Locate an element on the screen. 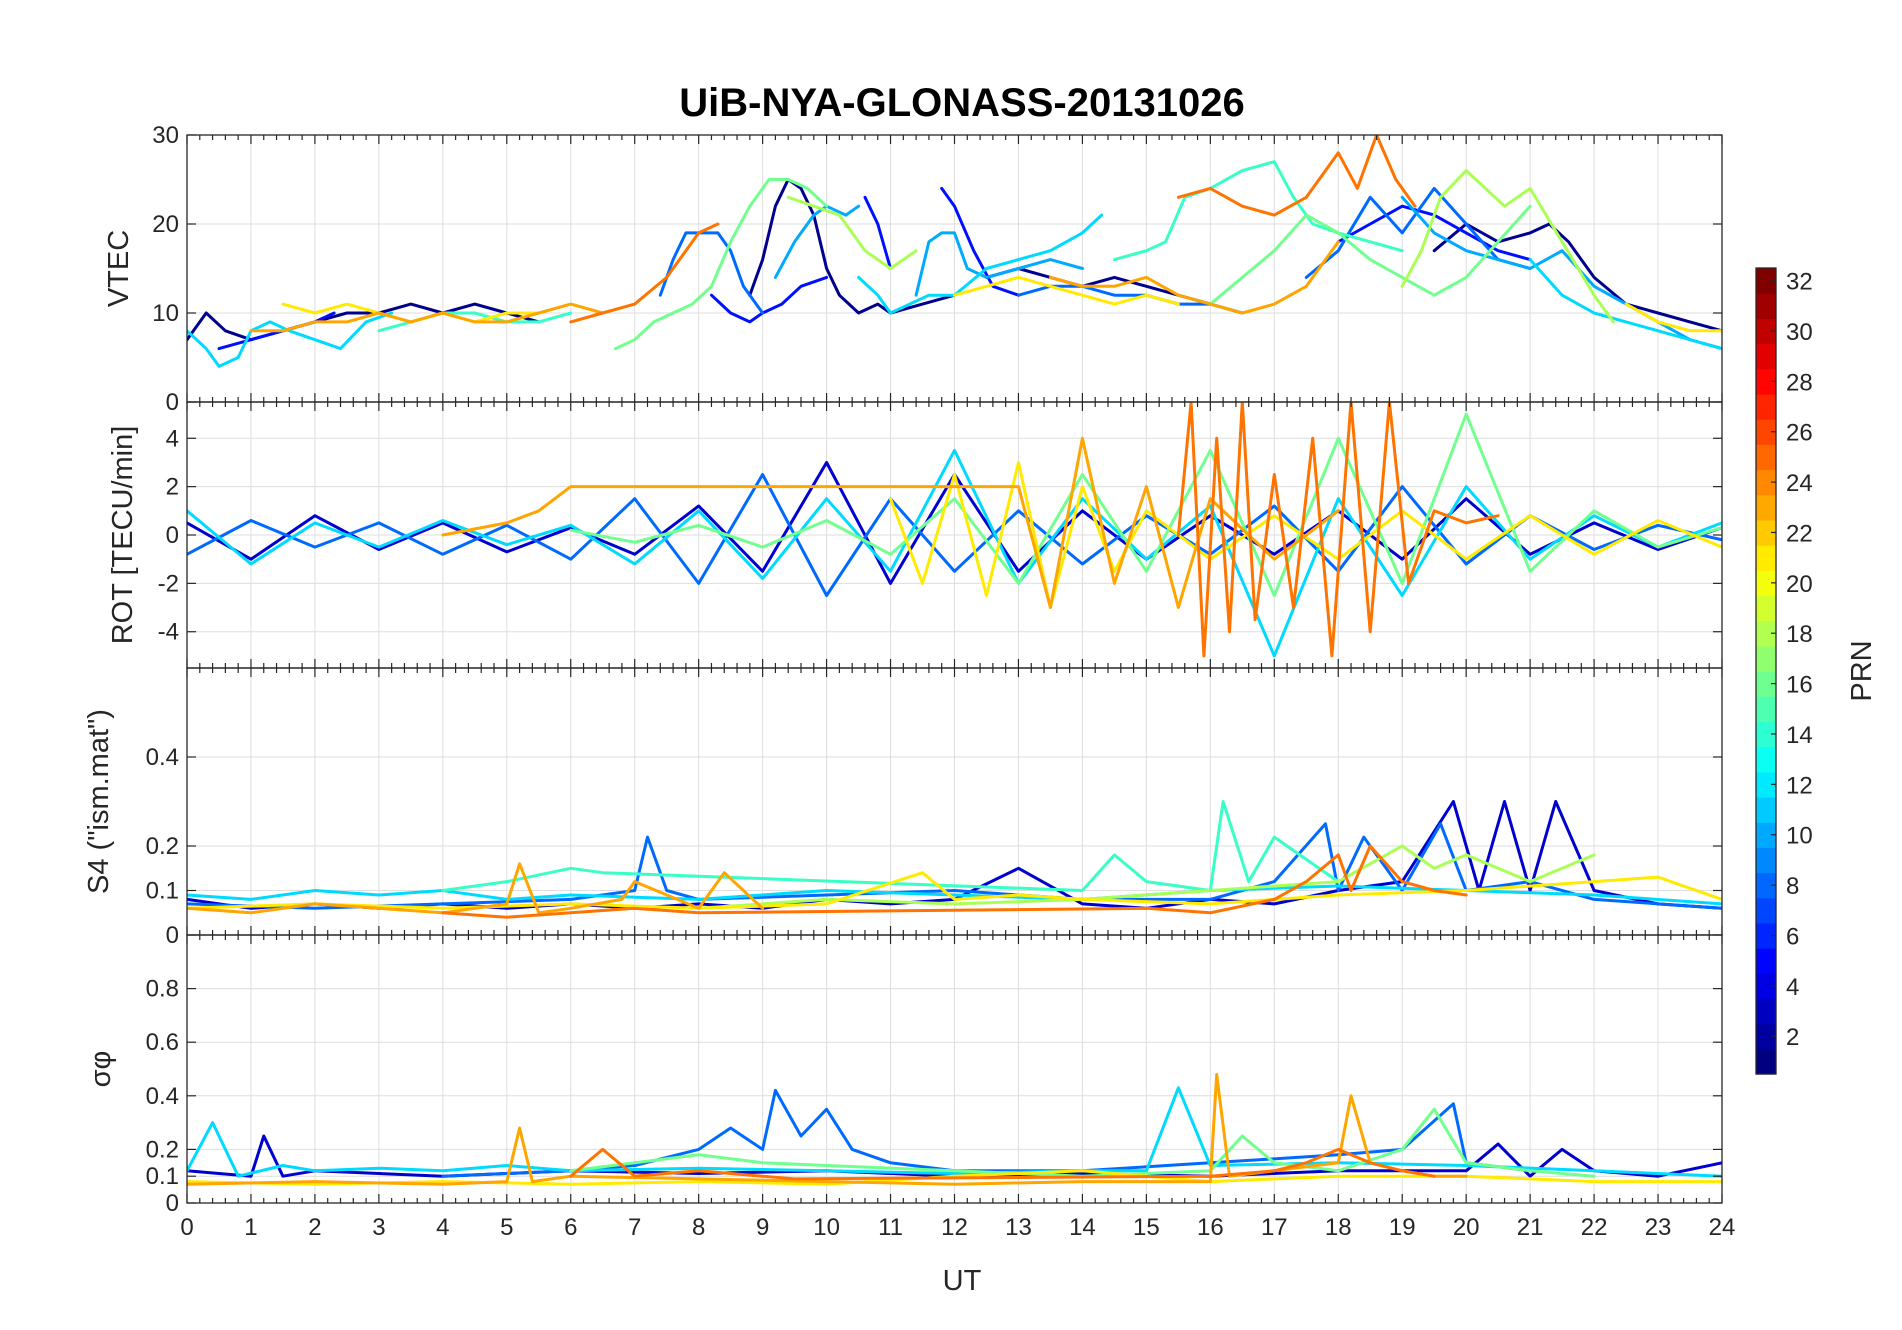 This screenshot has width=1902, height=1330. colorbar-tick-label: 32 is located at coordinates (1799, 282).